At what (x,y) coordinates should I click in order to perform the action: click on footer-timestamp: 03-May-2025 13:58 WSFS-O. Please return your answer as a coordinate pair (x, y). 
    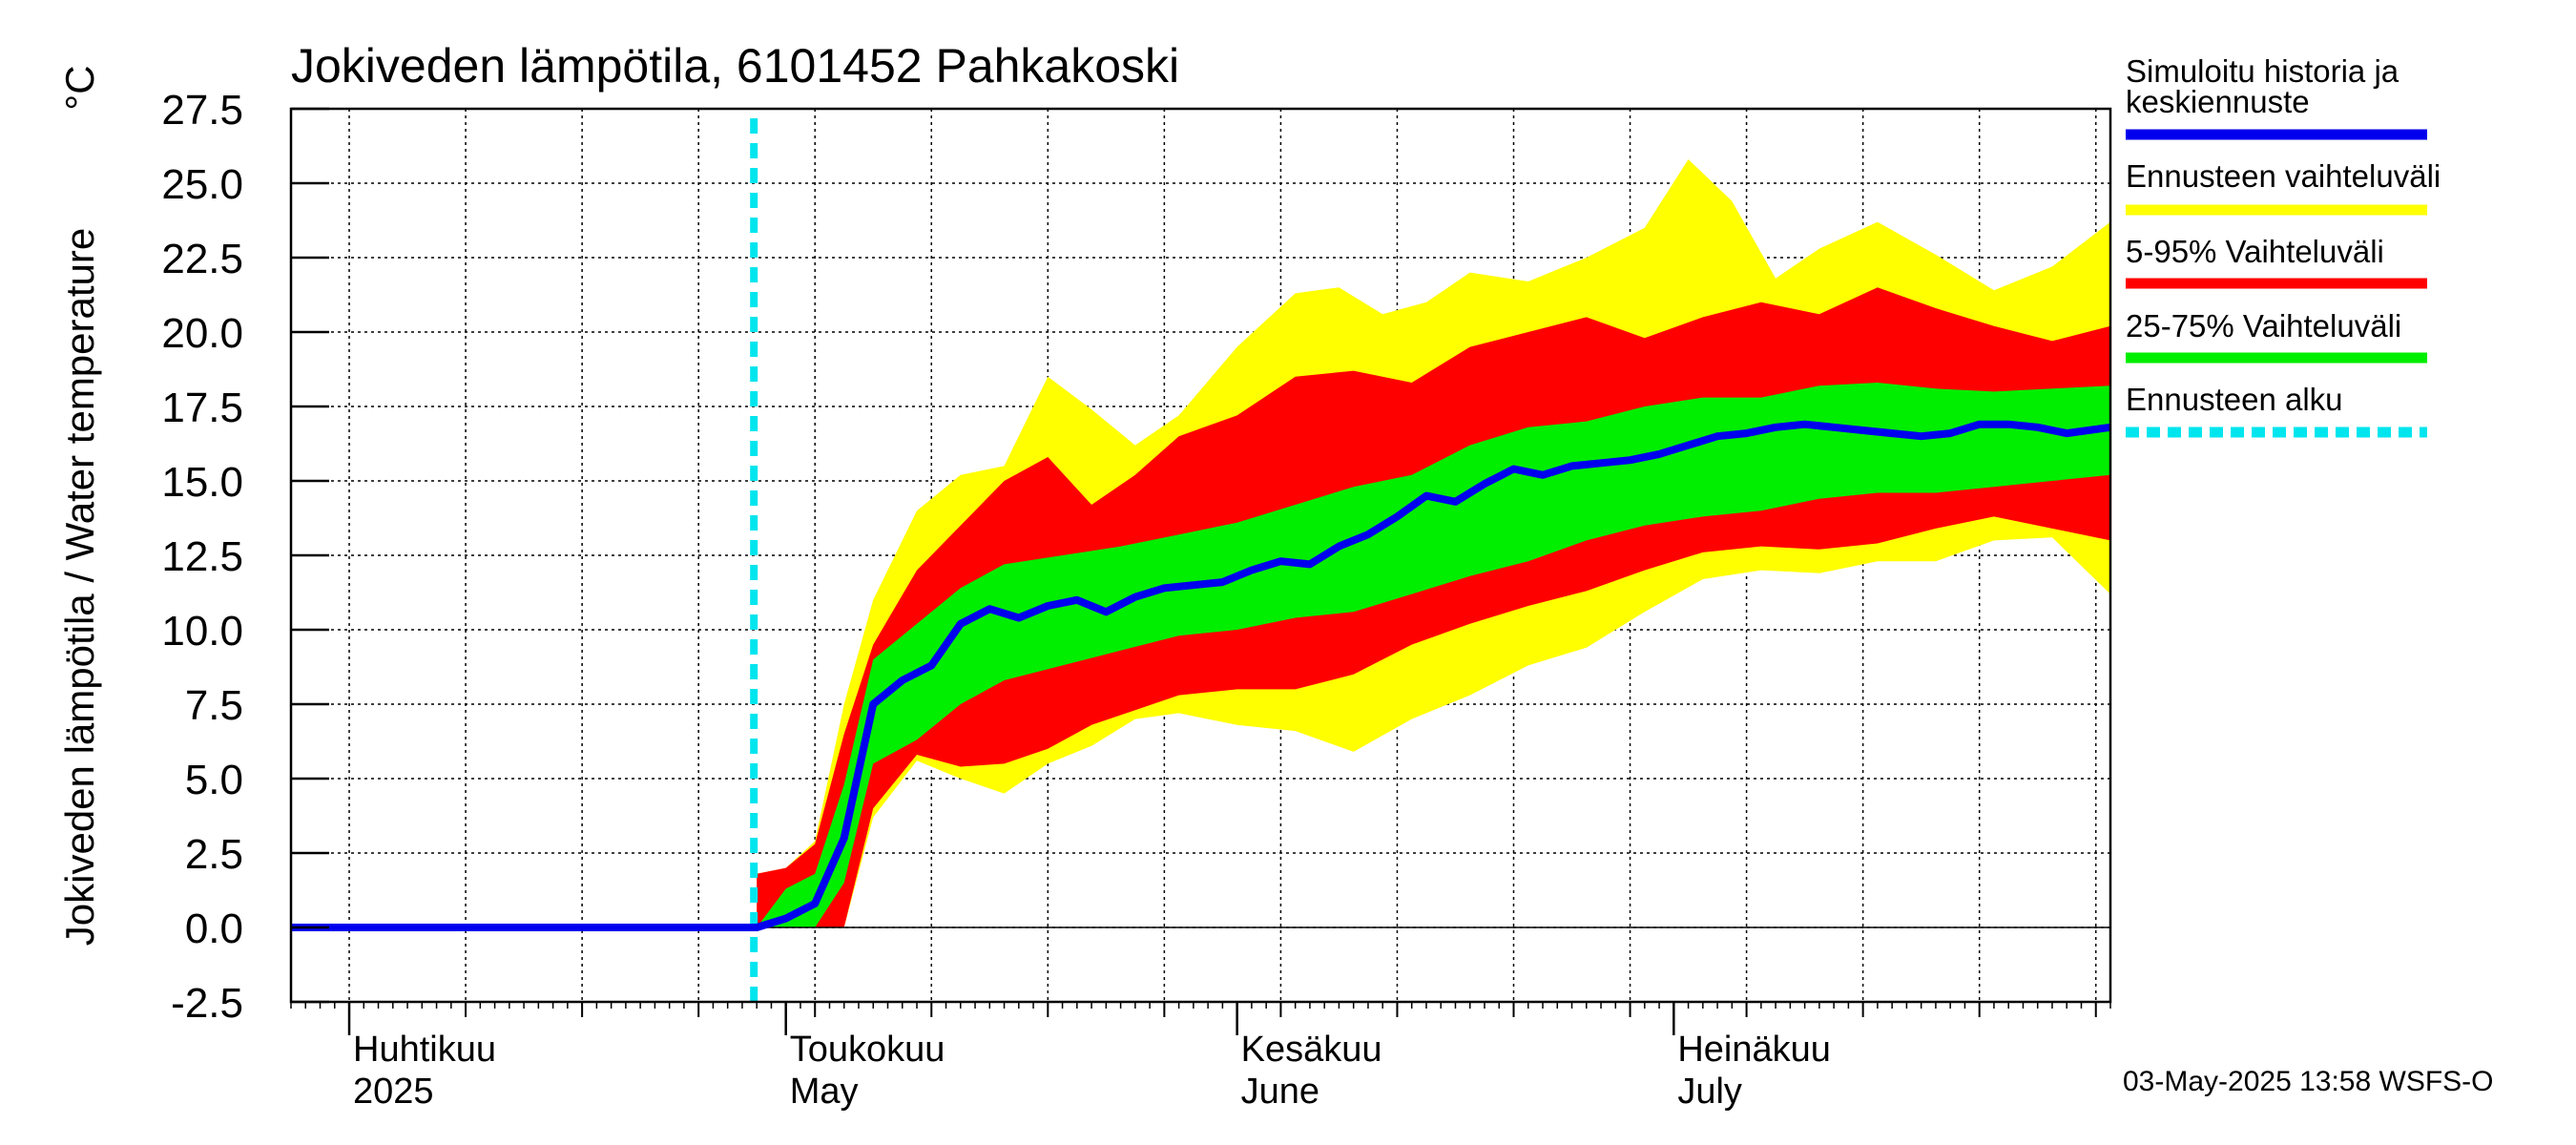
    Looking at the image, I should click on (2308, 1081).